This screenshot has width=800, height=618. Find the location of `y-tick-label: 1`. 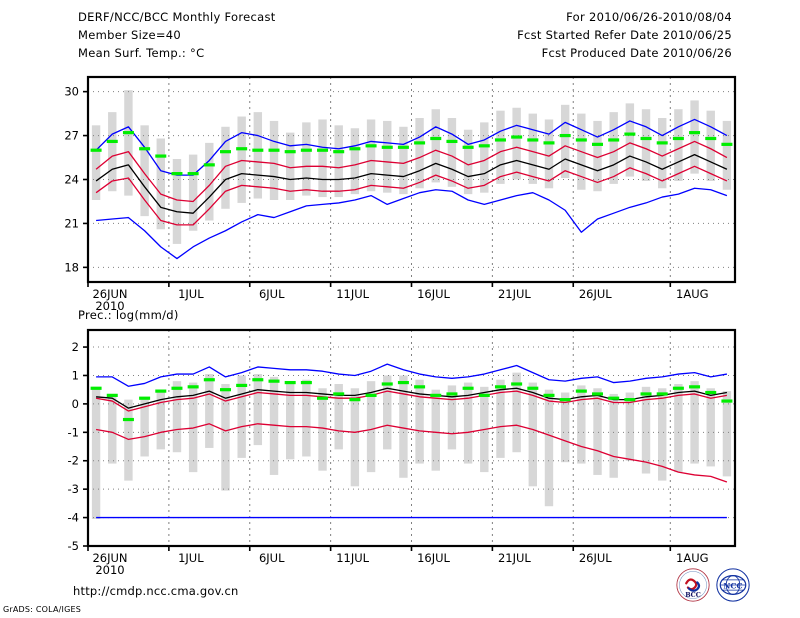

y-tick-label: 1 is located at coordinates (75, 375).